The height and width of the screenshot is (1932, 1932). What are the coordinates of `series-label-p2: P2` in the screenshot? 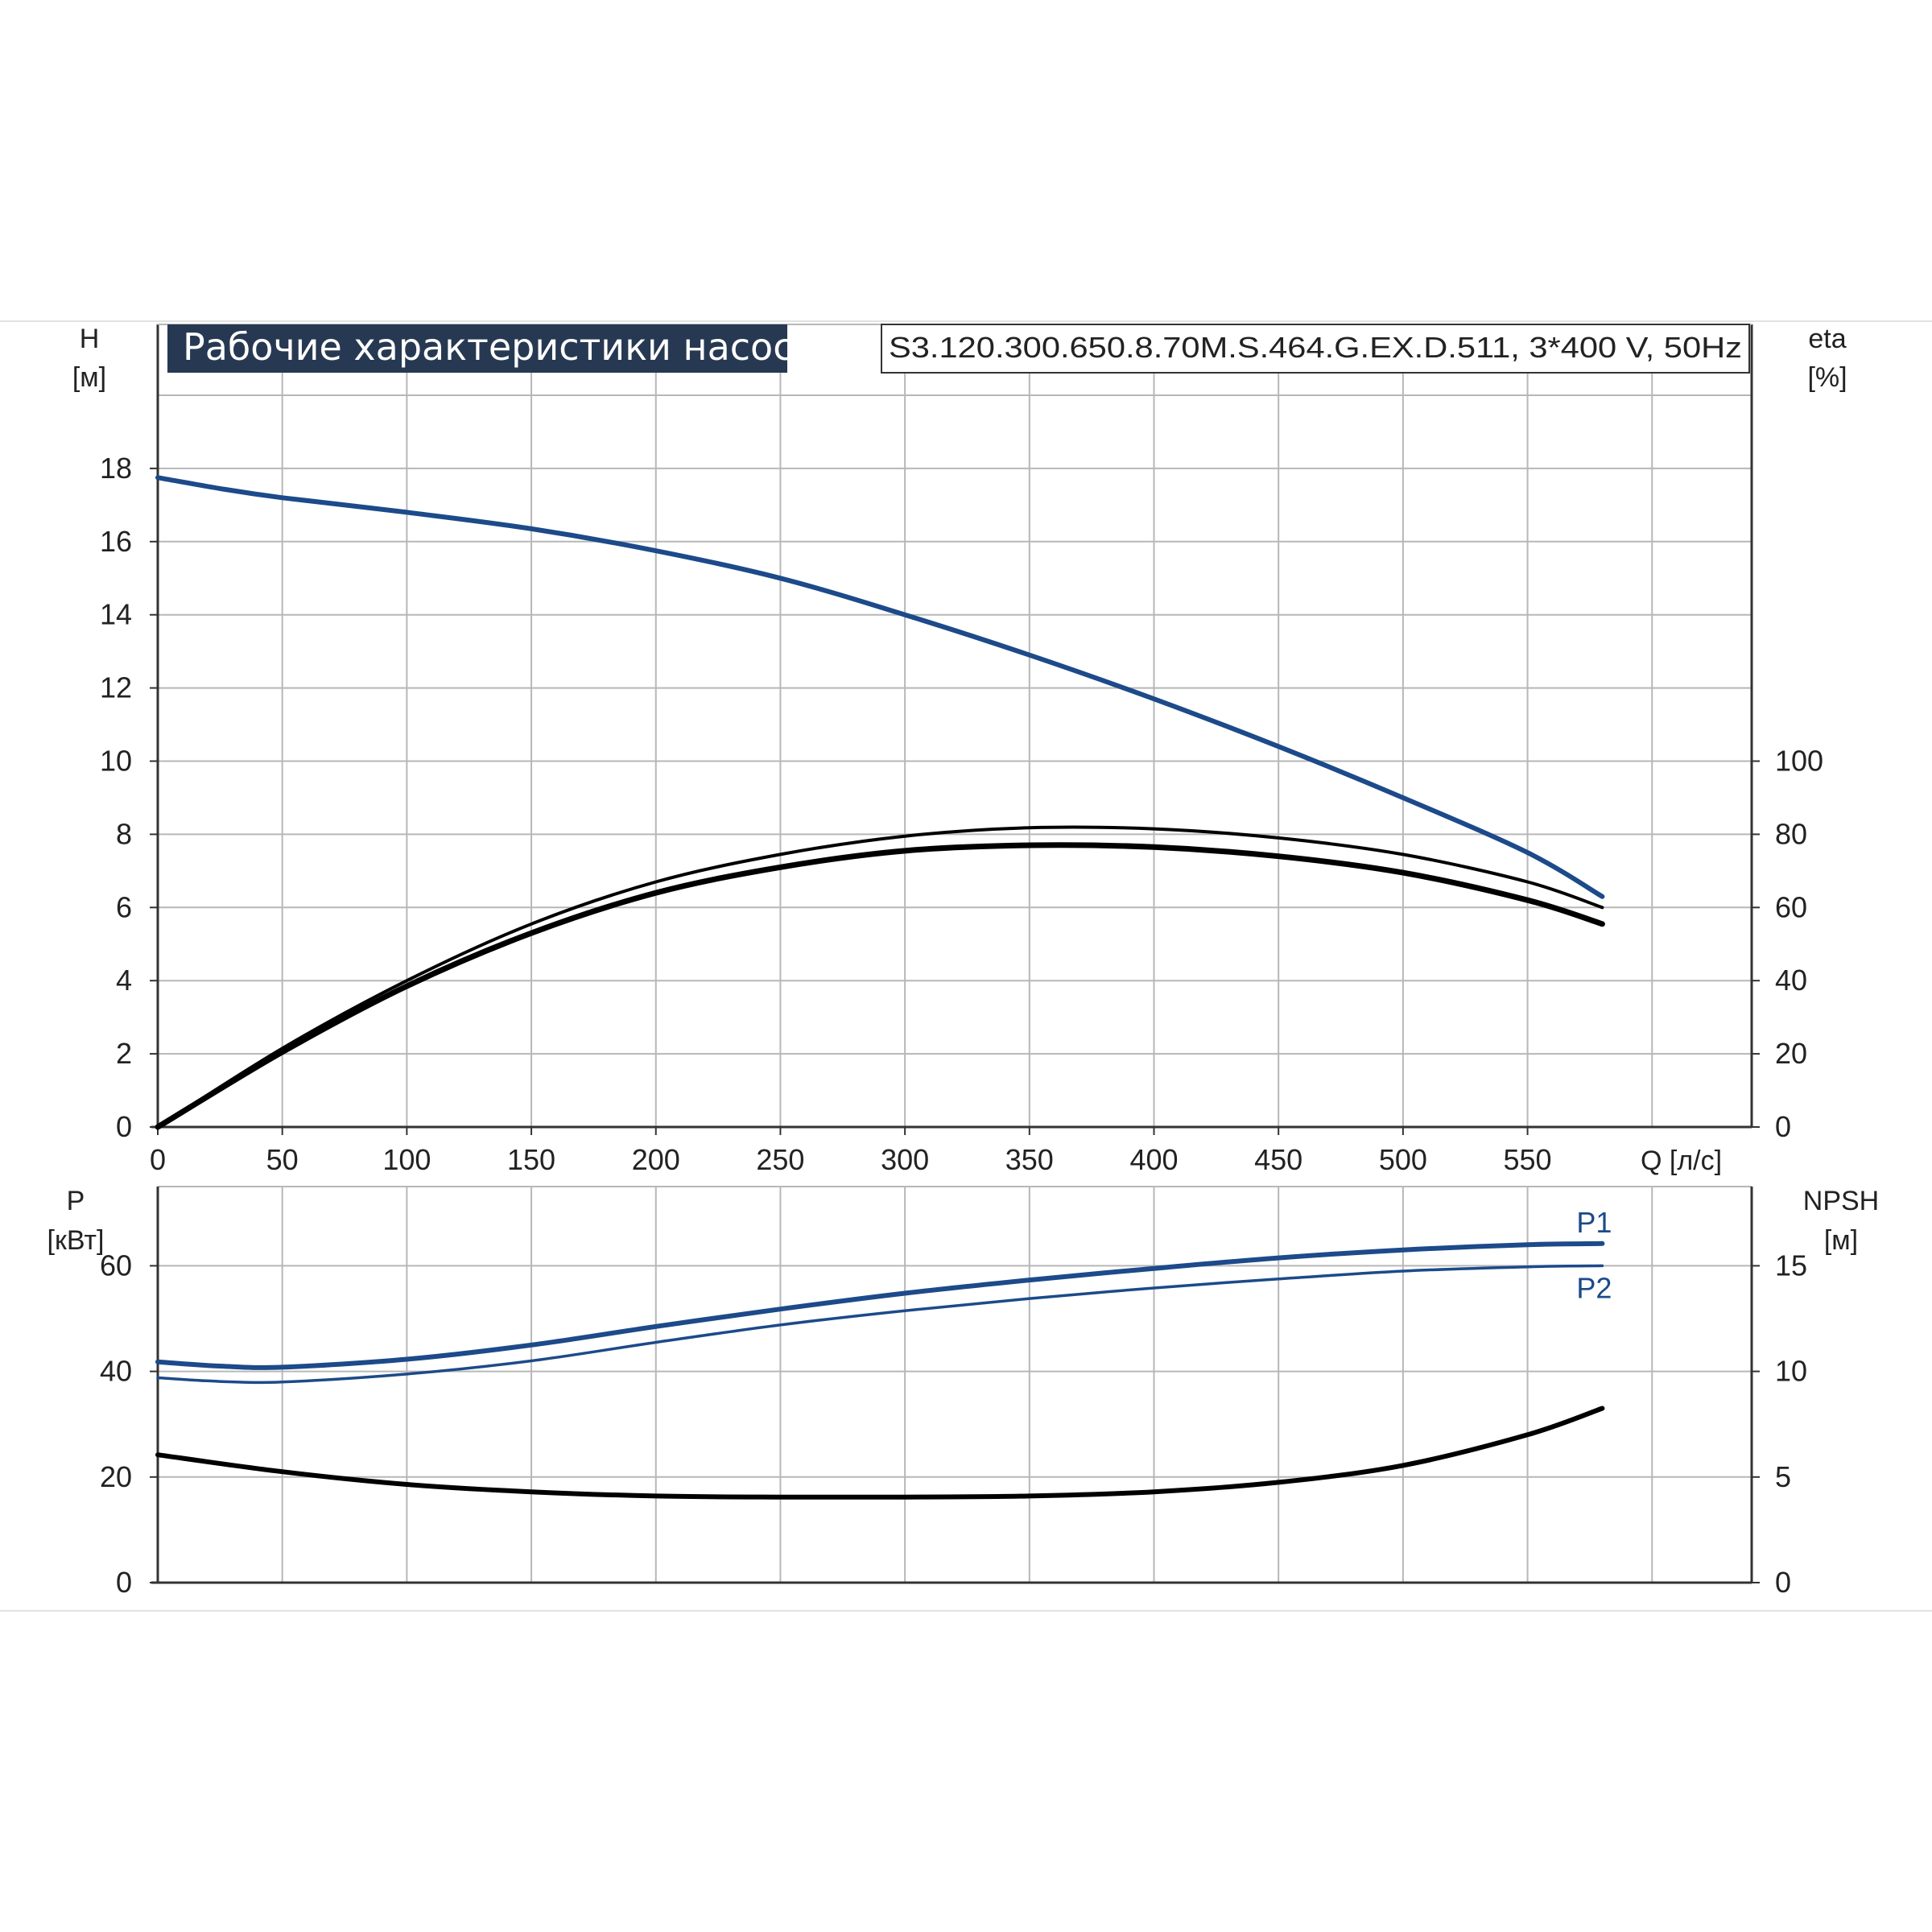 It's located at (1594, 1287).